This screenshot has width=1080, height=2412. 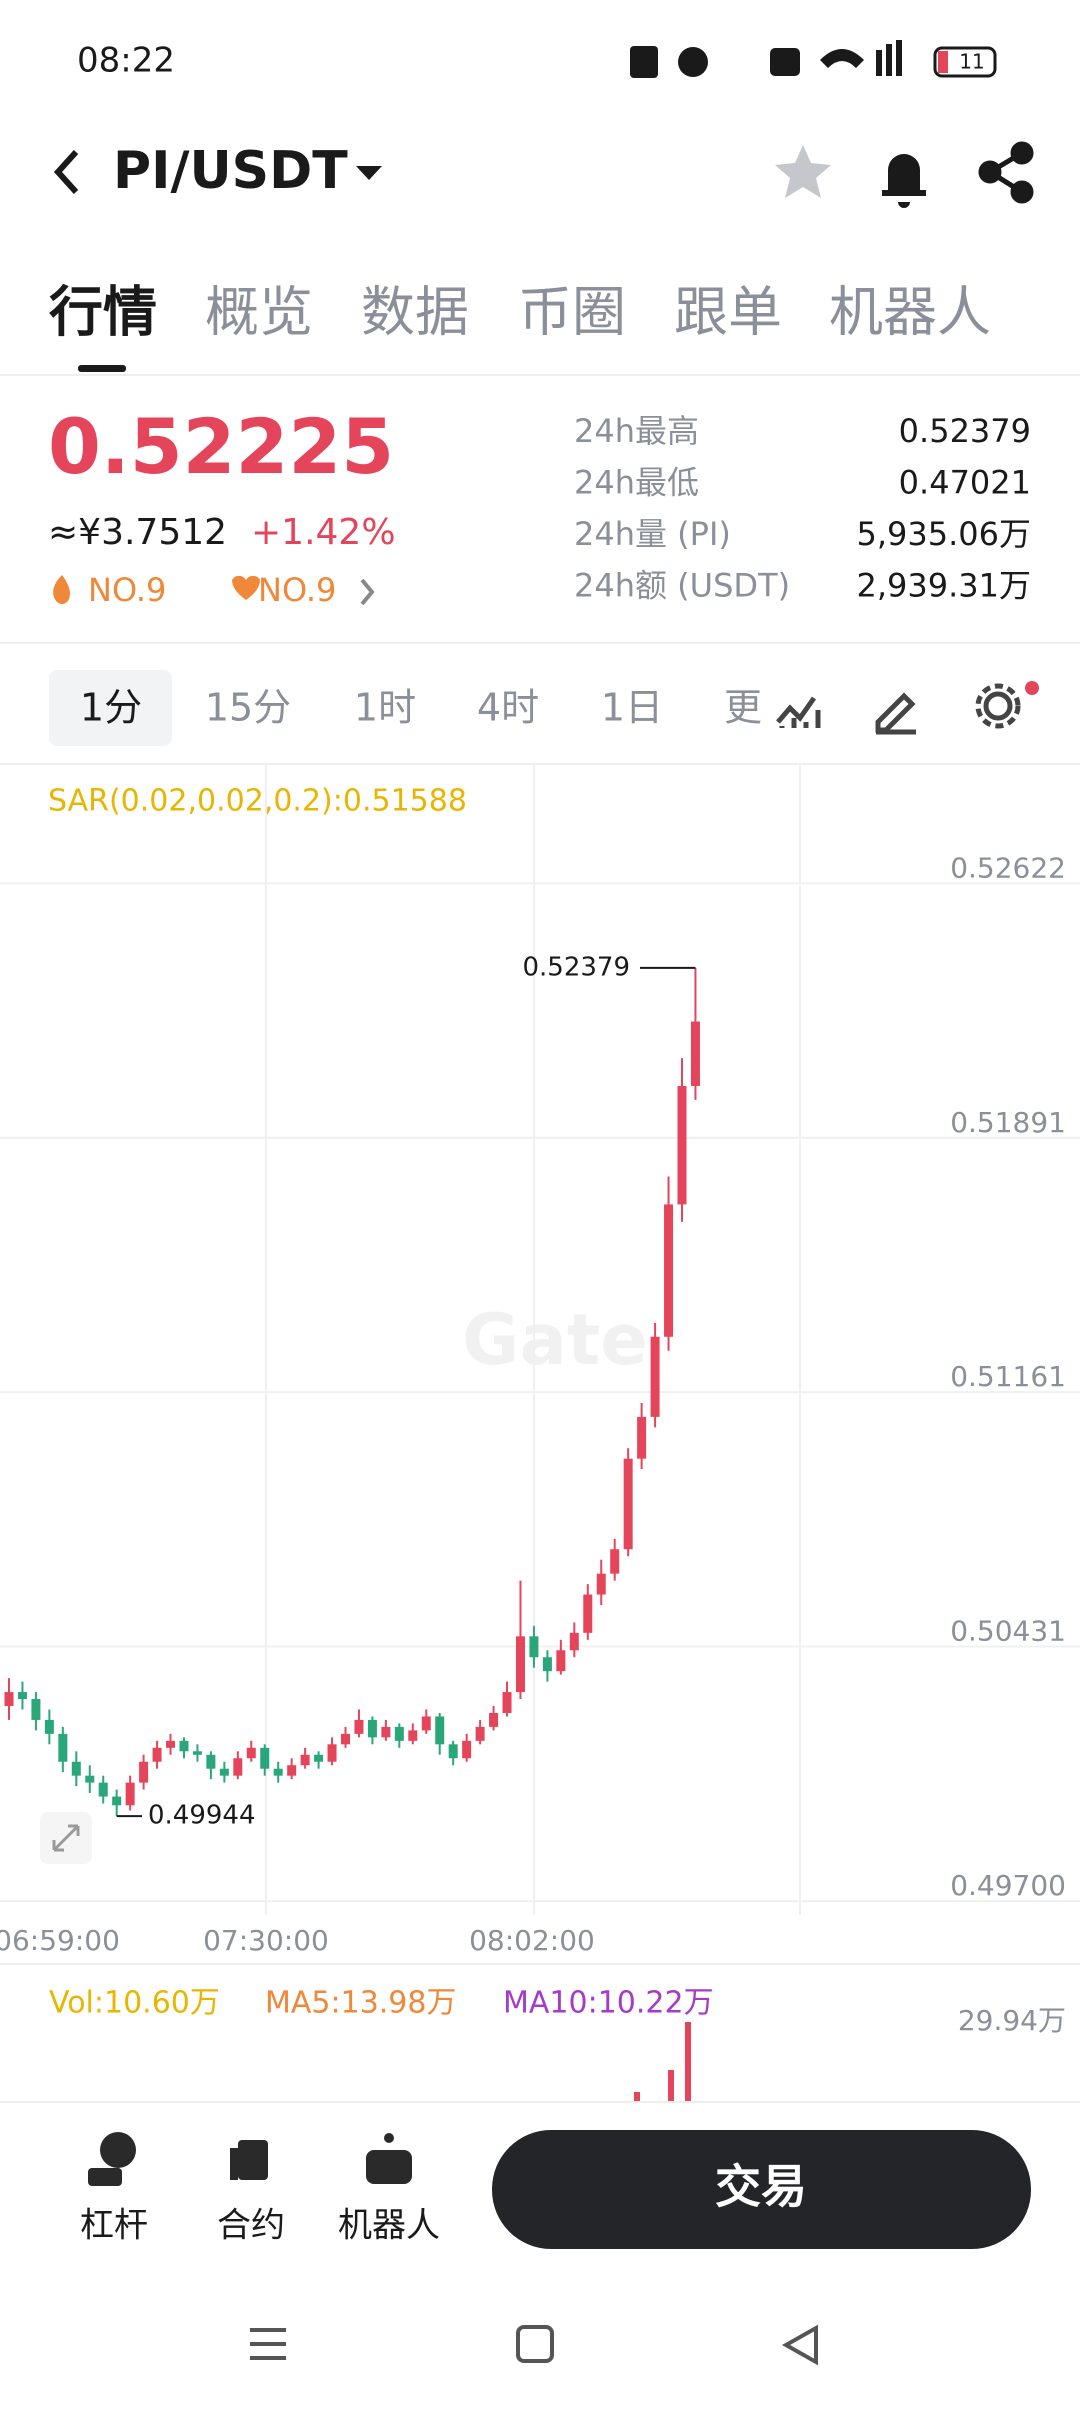 What do you see at coordinates (369, 173) in the screenshot?
I see `dropdown` at bounding box center [369, 173].